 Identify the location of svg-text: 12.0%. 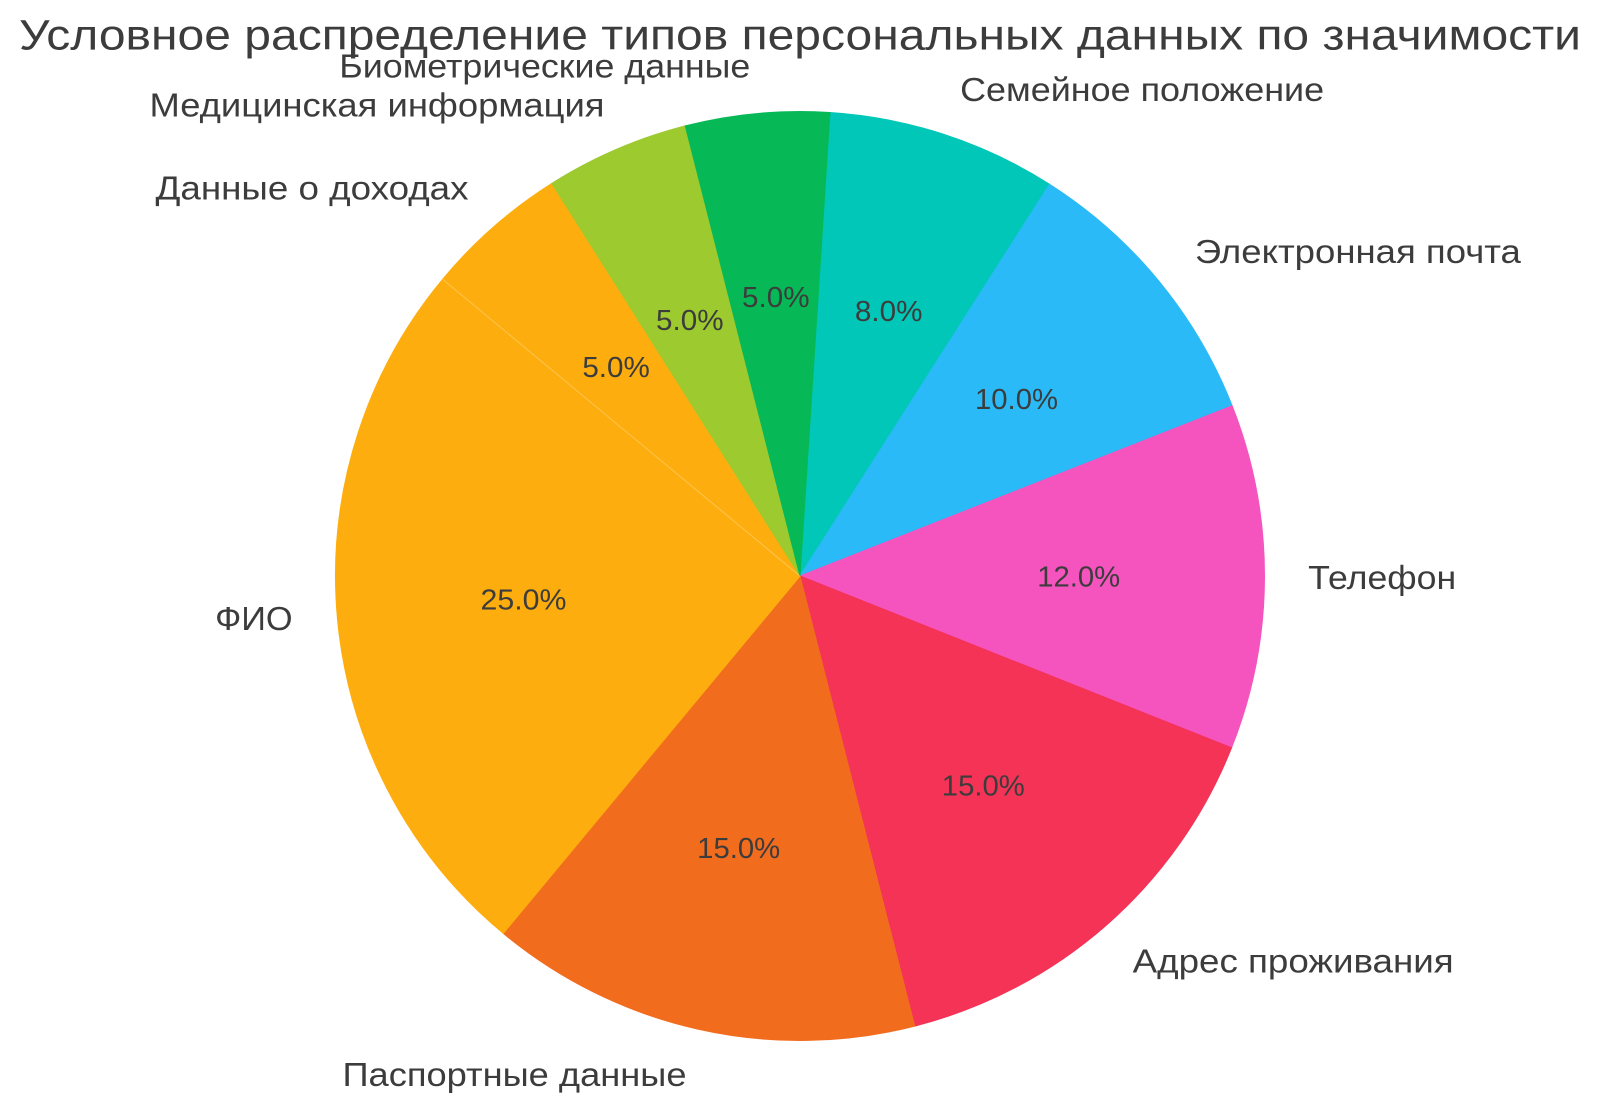
(1078, 578).